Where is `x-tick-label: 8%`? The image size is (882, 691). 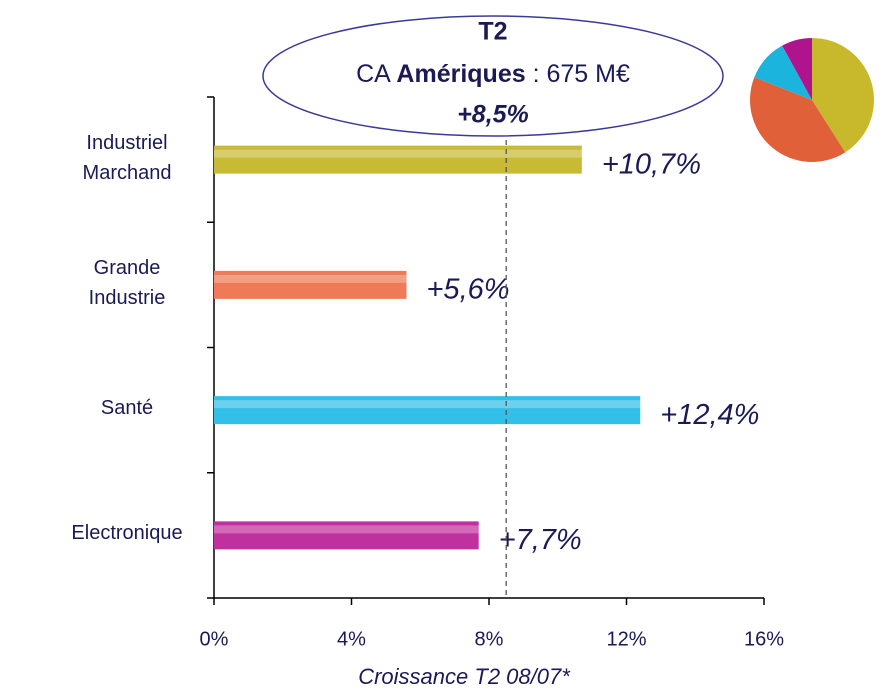 x-tick-label: 8% is located at coordinates (489, 639).